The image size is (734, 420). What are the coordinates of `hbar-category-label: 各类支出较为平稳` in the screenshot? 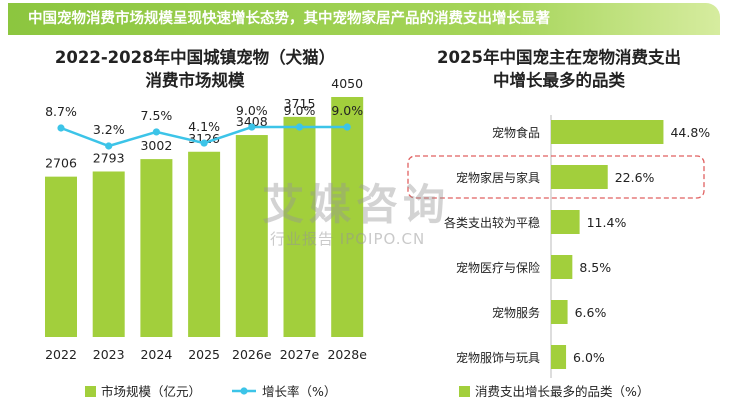 It's located at (492, 222).